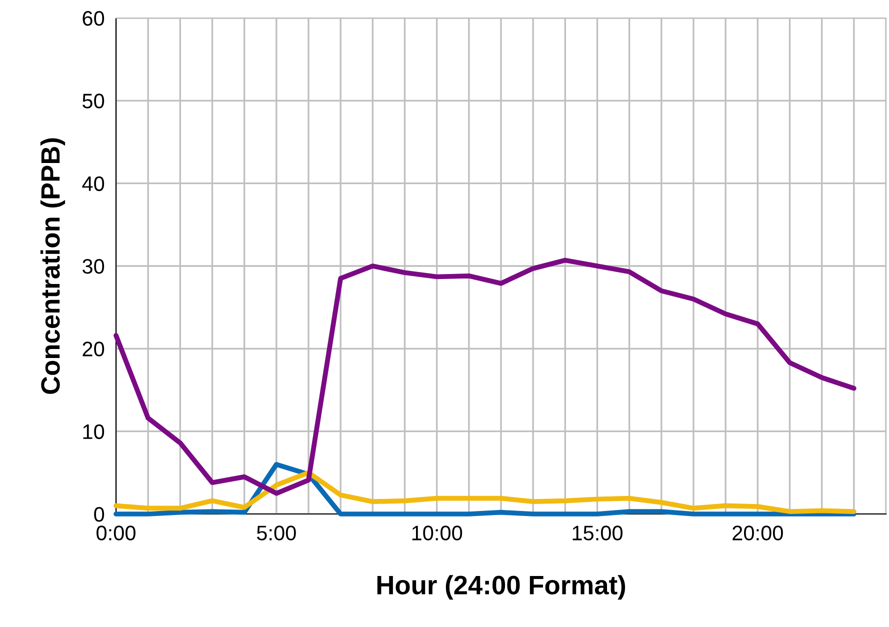 The height and width of the screenshot is (627, 889). Describe the element at coordinates (597, 533) in the screenshot. I see `x-tick-label: 15:00` at that location.